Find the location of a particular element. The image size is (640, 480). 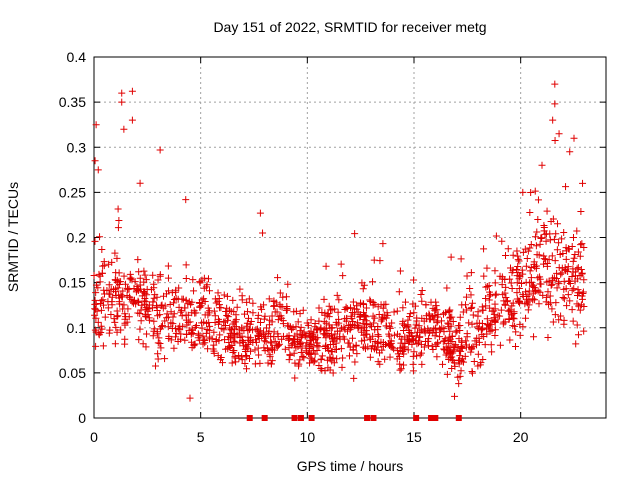

x-axis-label: GPS time / hours is located at coordinates (350, 466).